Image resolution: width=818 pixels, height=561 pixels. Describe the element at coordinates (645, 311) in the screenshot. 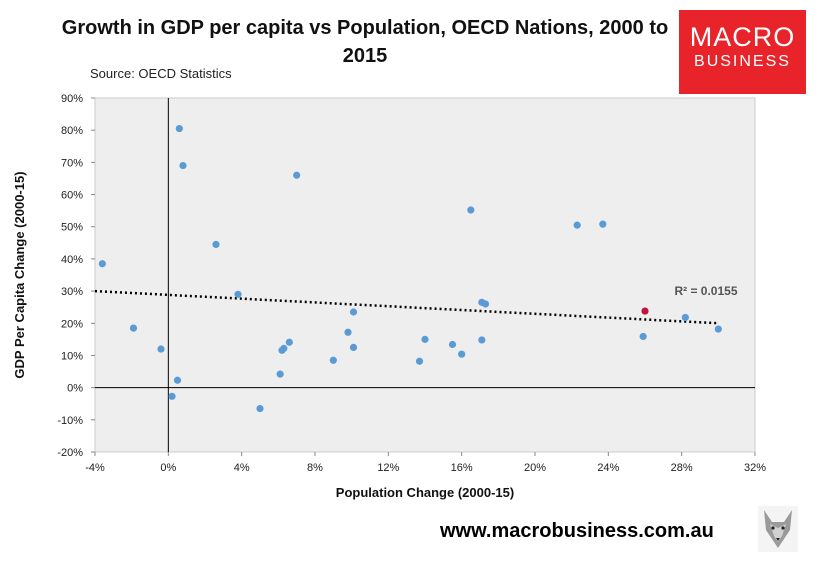

I see `data-point-highlight` at that location.